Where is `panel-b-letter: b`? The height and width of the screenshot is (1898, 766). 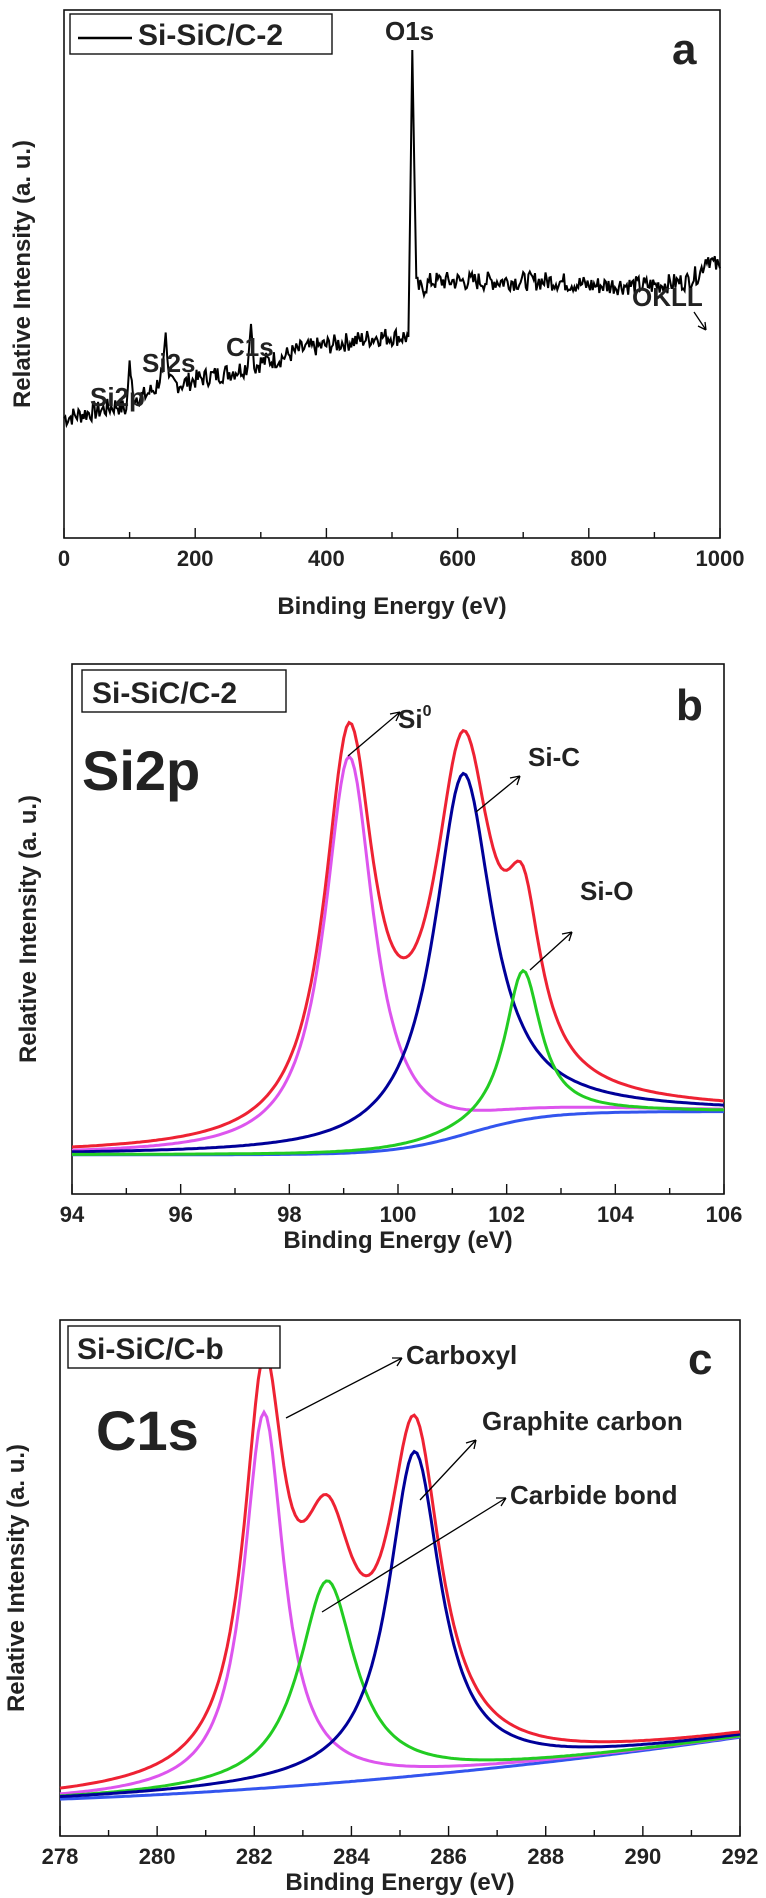 panel-b-letter: b is located at coordinates (689, 705).